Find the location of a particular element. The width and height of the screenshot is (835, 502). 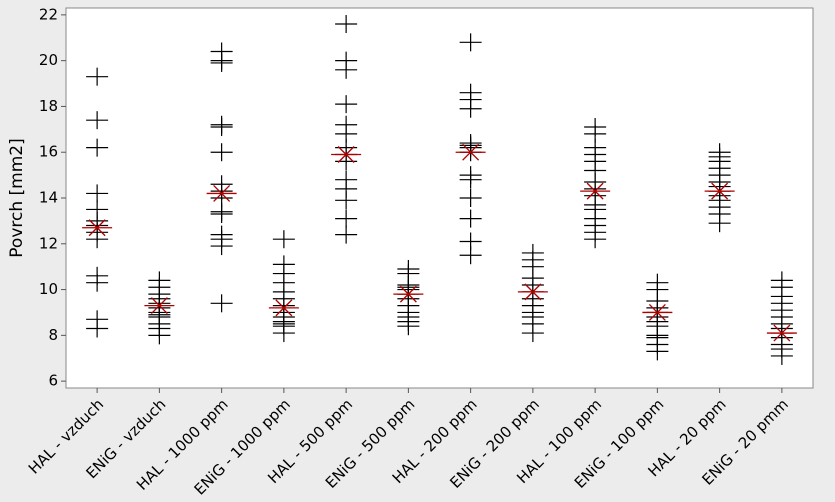

y-tick-label: 10 is located at coordinates (48, 289).